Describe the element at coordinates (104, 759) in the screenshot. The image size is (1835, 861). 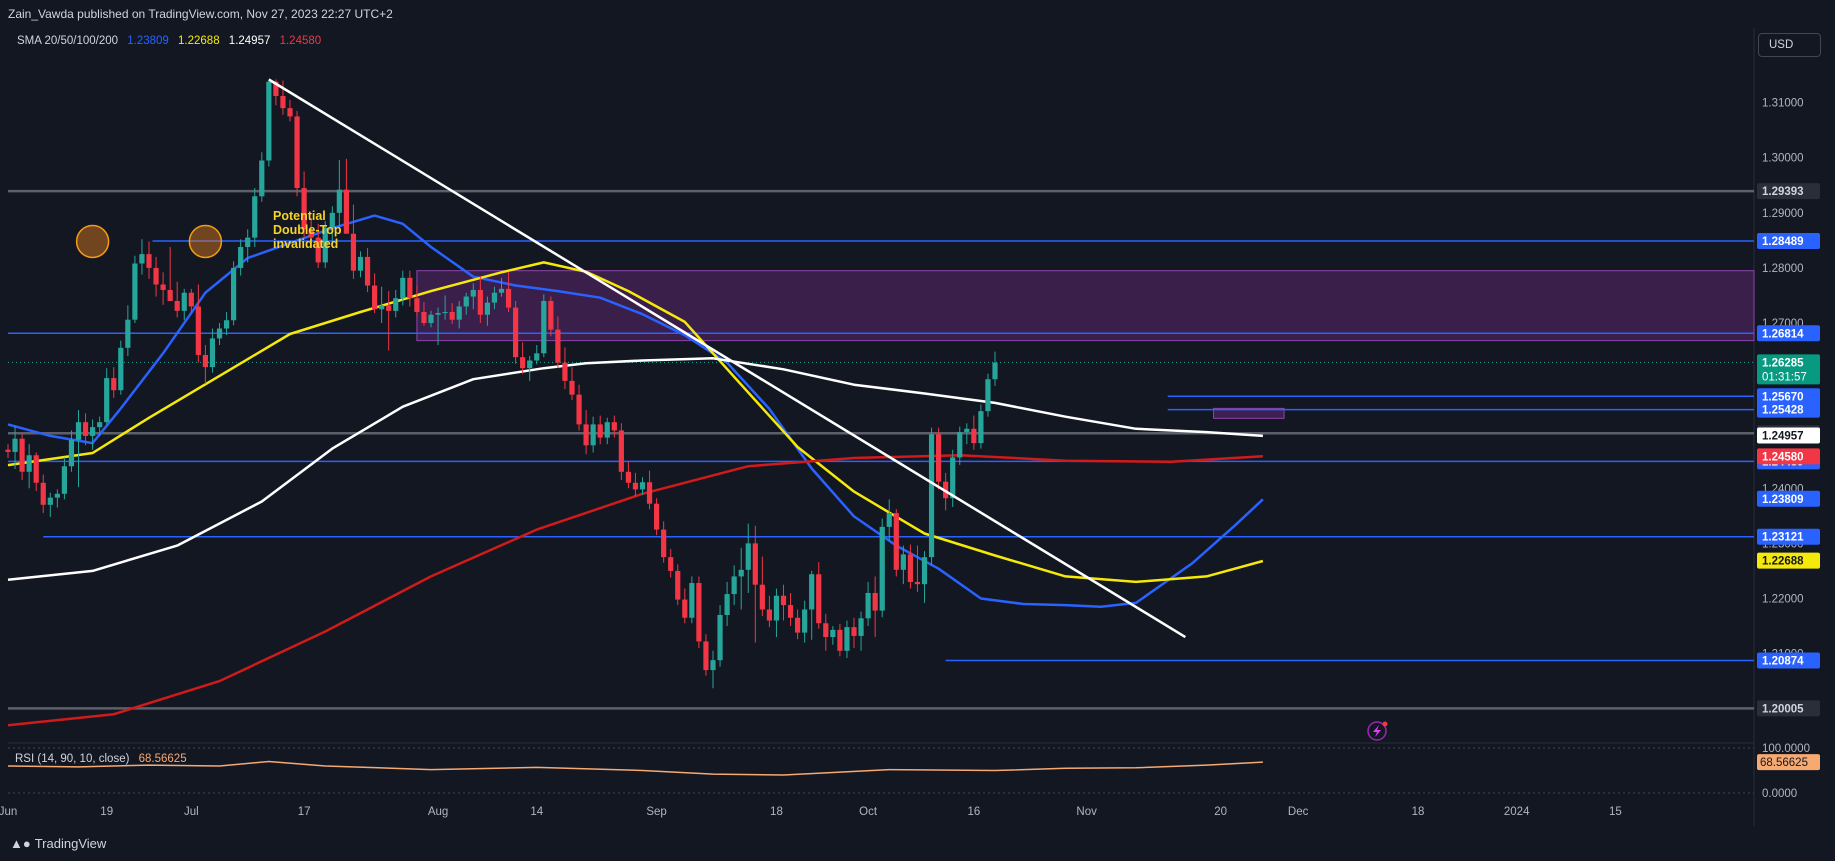
I see `rsi-legend: RSI (14, 90, 10, close) 68.56625` at that location.